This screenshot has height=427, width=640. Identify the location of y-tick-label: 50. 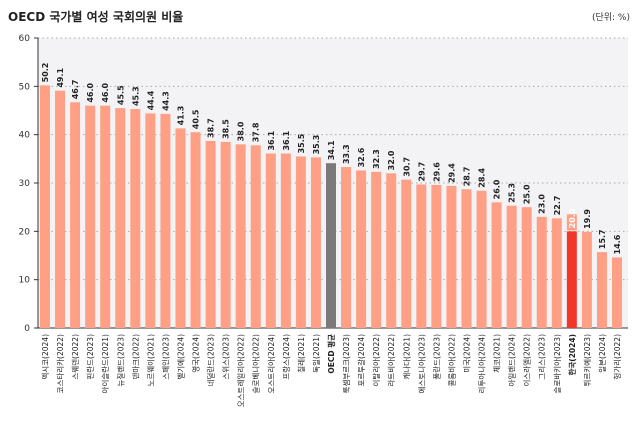
(25, 87).